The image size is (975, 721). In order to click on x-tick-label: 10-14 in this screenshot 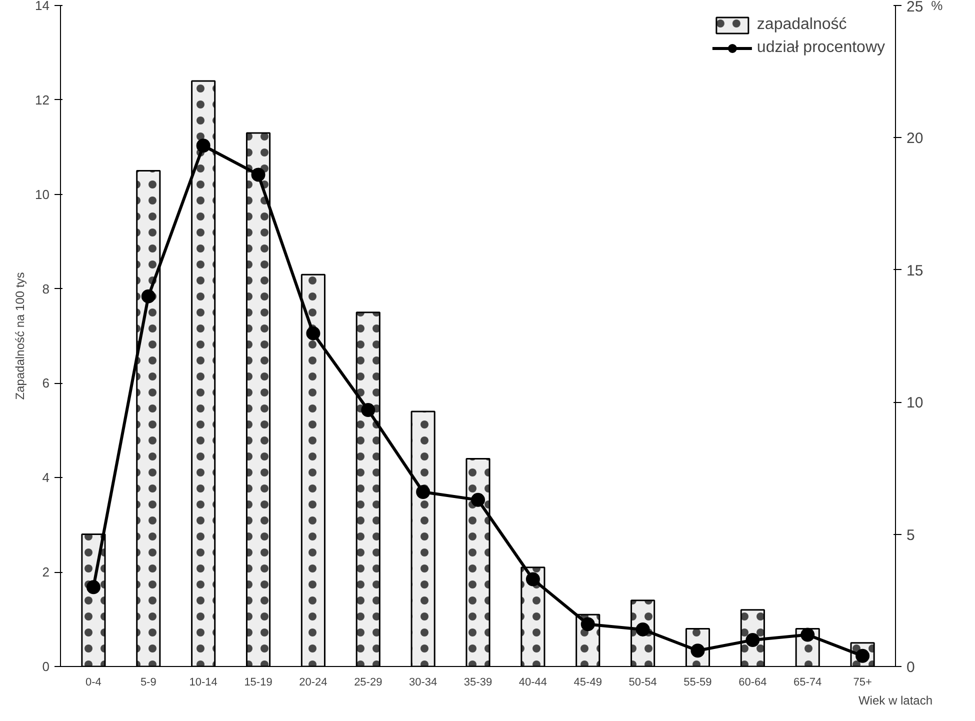, I will do `click(203, 682)`.